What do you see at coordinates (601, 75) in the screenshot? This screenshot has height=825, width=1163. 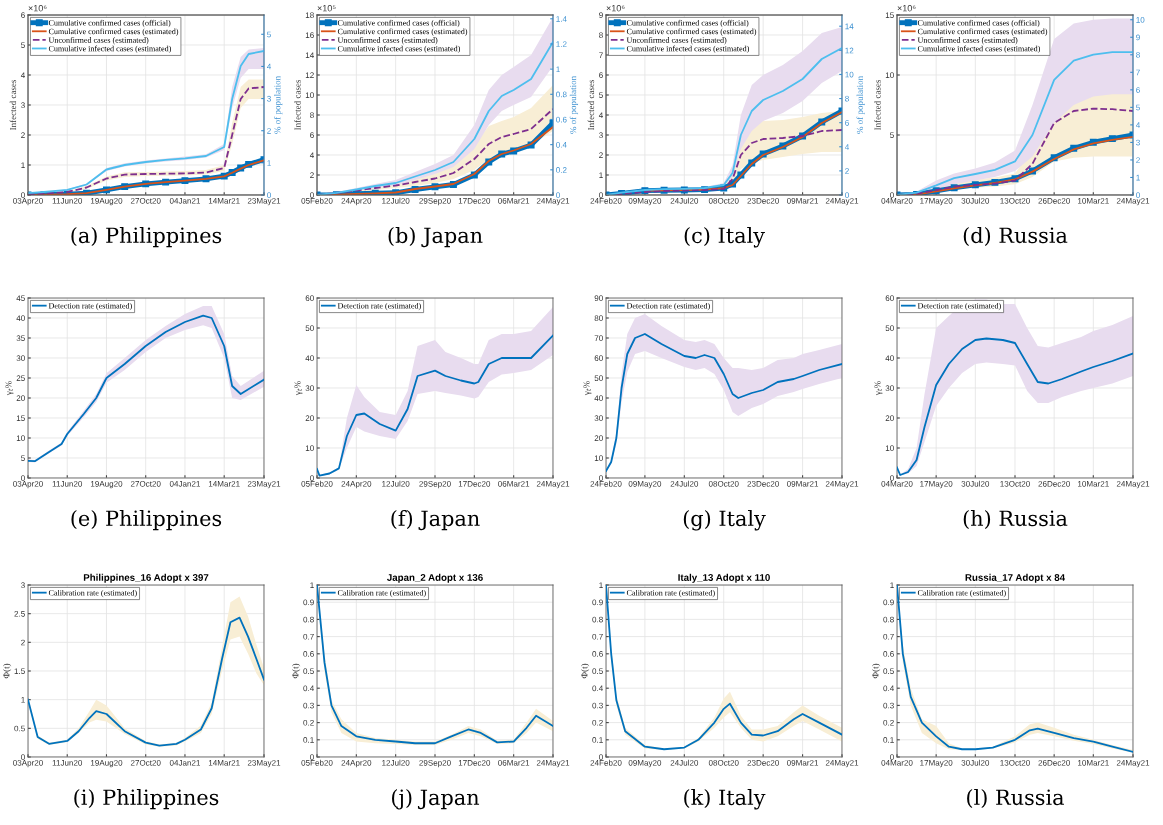 I see `y-tick-label: 6` at bounding box center [601, 75].